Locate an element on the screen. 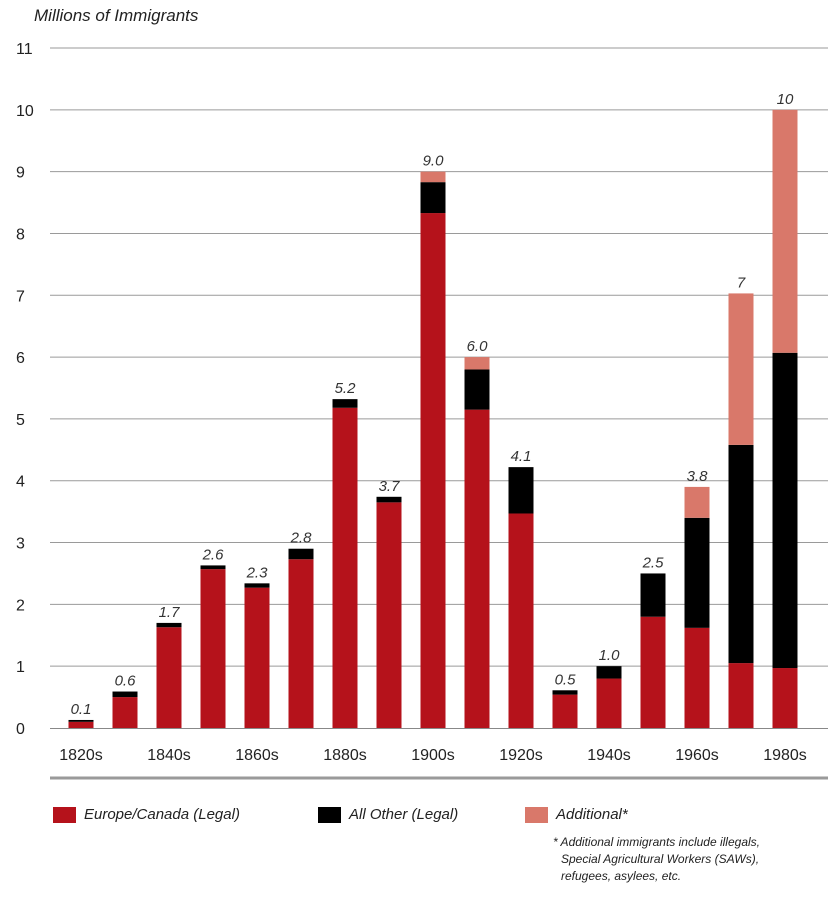 This screenshot has height=897, width=833. legend-swatch-europe-canada is located at coordinates (64, 814).